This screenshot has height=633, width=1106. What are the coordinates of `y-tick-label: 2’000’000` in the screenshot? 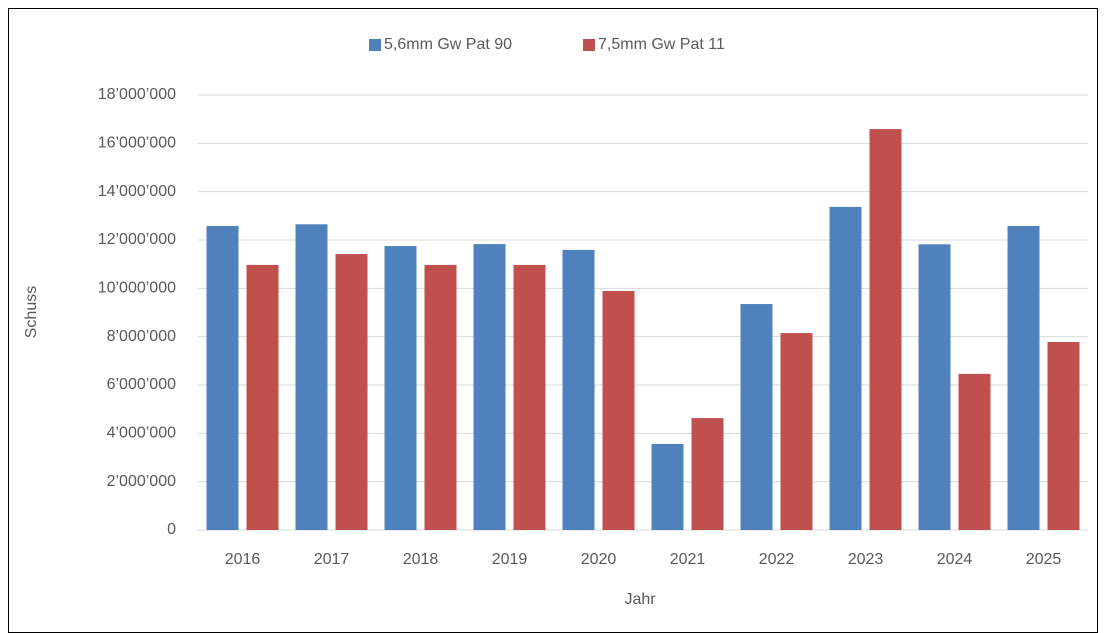 It's located at (142, 481).